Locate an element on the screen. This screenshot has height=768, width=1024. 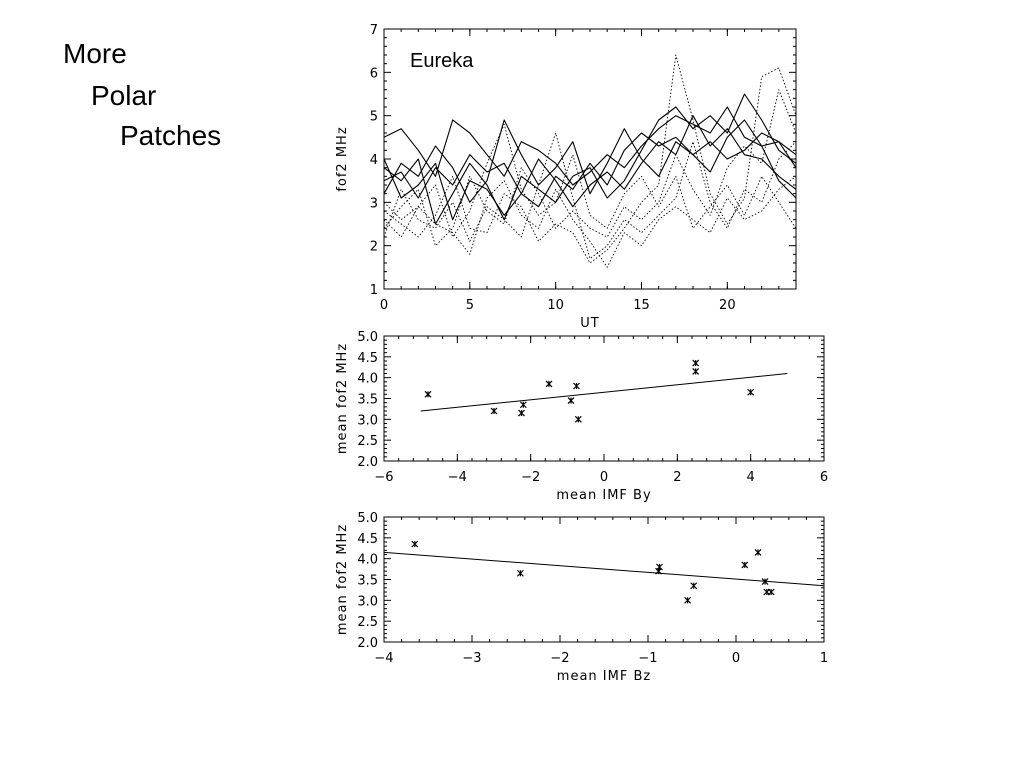
x-axis-label: mean IMF By is located at coordinates (603, 495).